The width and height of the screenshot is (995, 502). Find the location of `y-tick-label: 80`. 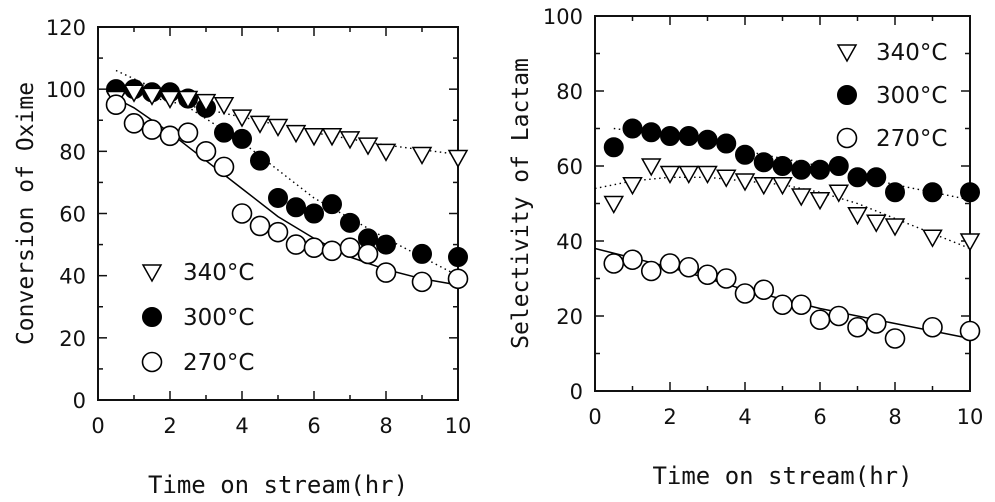

y-tick-label: 80 is located at coordinates (72, 152).